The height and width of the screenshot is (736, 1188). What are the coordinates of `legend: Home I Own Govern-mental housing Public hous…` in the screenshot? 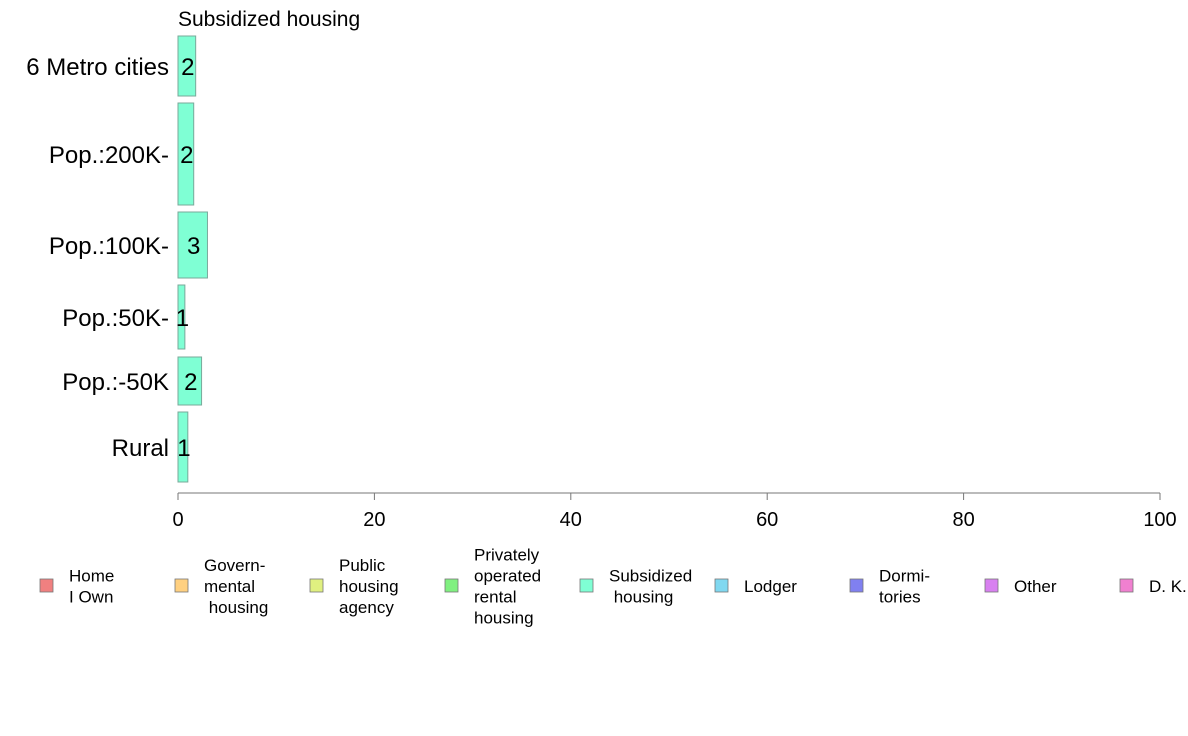 It's located at (613, 587).